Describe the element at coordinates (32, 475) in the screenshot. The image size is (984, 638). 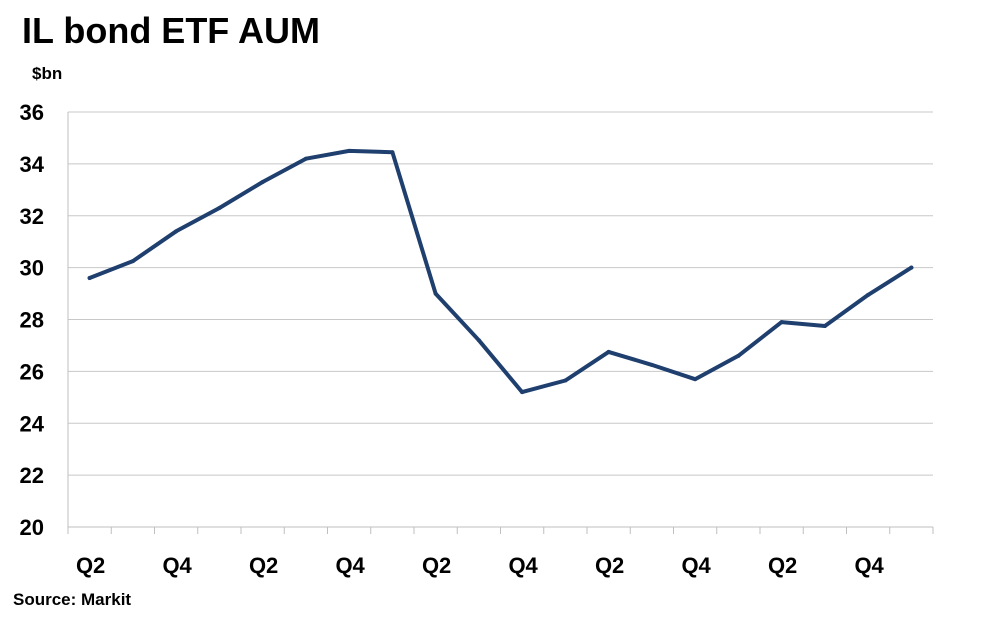
I see `y-tick-label-22: 22` at that location.